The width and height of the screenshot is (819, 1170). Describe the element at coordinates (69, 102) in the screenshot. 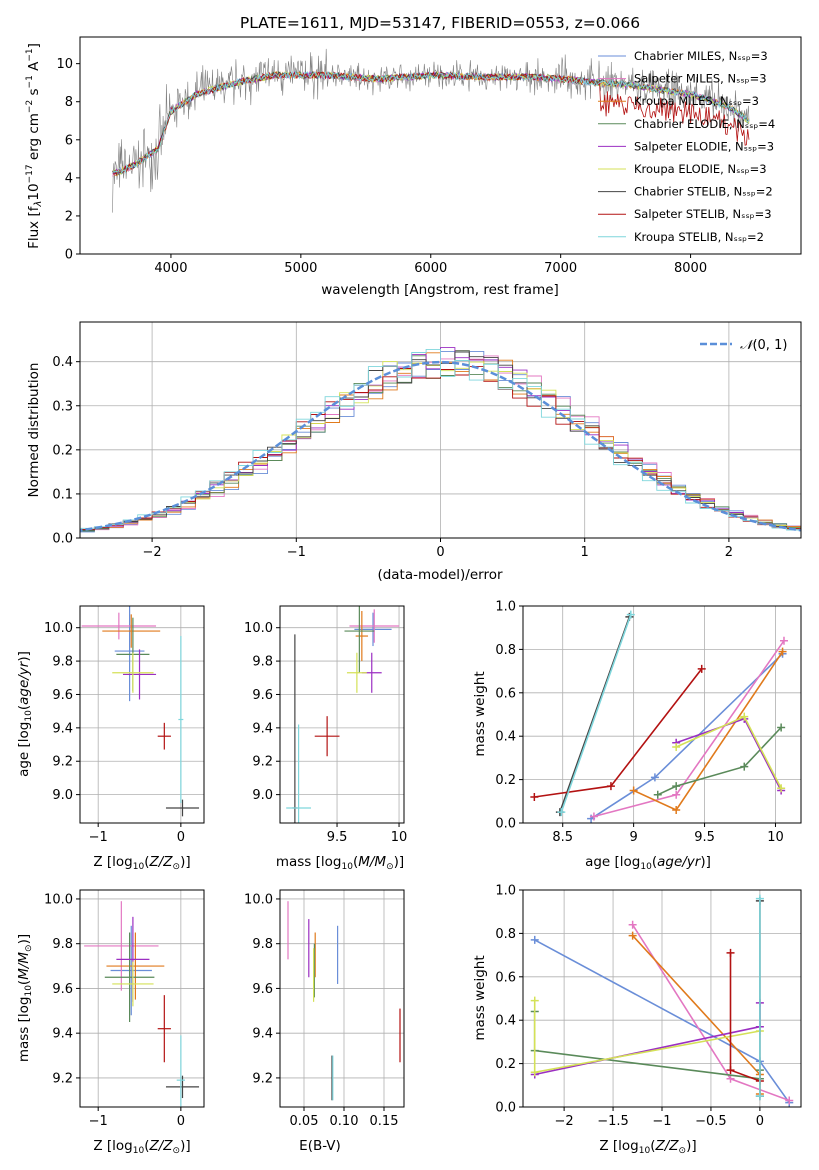

I see `y-tick-label: 8` at that location.